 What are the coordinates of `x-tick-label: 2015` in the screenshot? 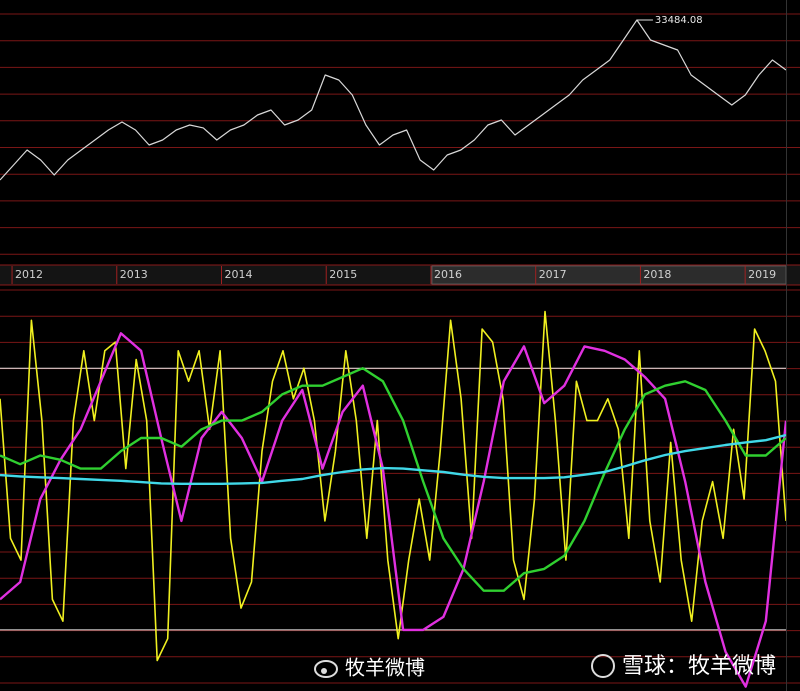 It's located at (343, 274).